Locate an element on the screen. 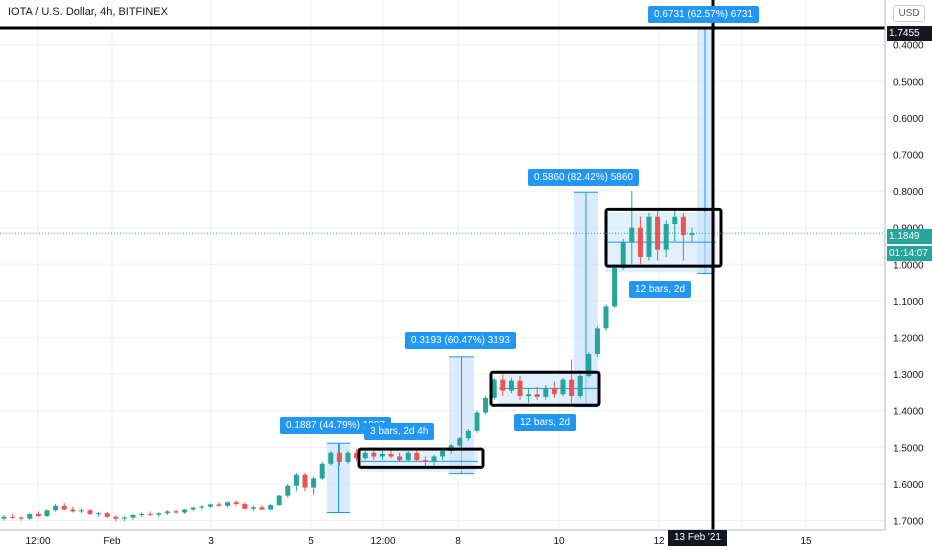 This screenshot has height=550, width=932. price-tick-label: 0.5000 is located at coordinates (908, 82).